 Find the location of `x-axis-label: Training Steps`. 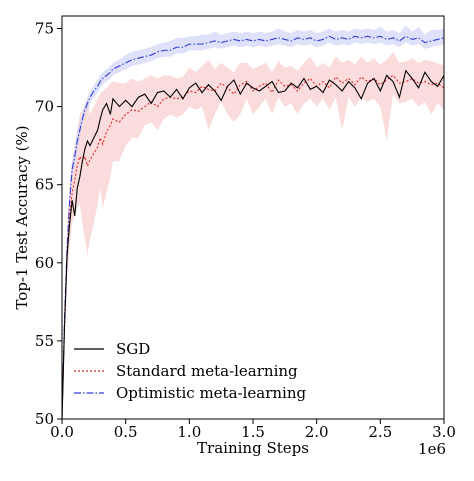

x-axis-label: Training Steps is located at coordinates (253, 448).